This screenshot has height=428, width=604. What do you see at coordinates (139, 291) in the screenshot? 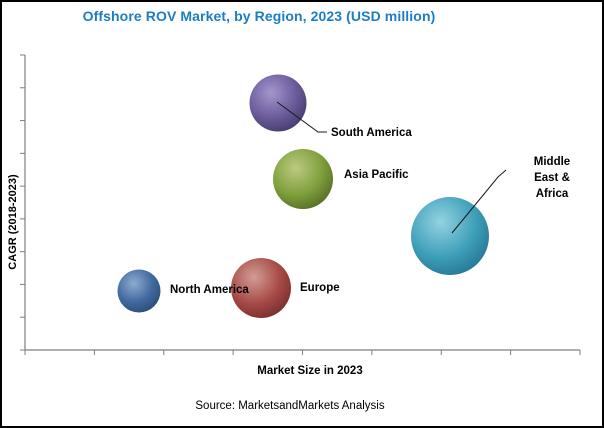
I see `bubble-north-america` at bounding box center [139, 291].